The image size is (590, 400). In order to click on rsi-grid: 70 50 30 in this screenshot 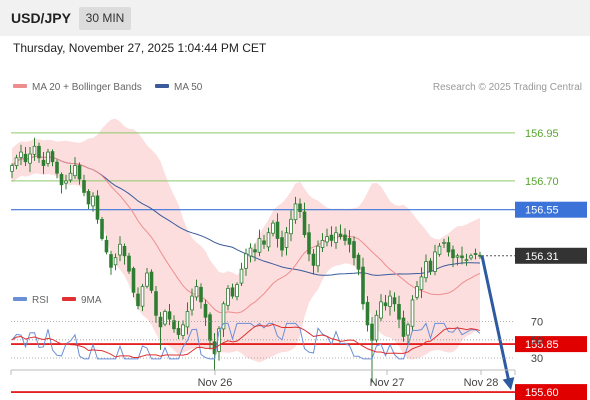, I will do `click(277, 341)`.